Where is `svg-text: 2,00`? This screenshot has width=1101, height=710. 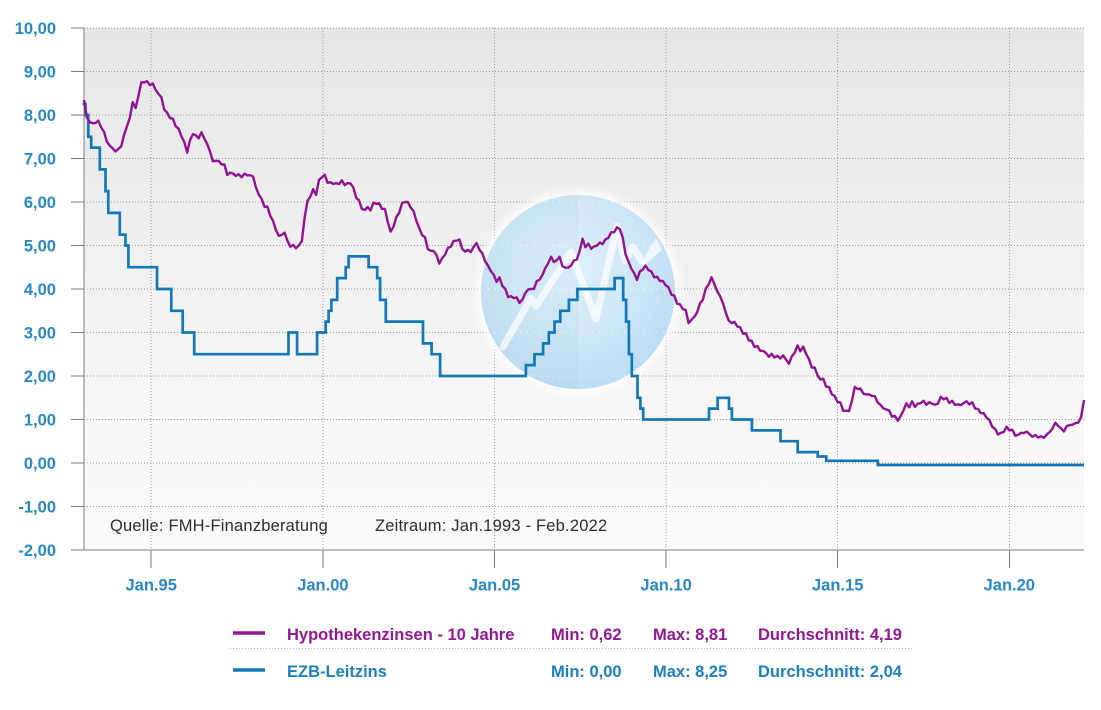
svg-text: 2,00 is located at coordinates (40, 377).